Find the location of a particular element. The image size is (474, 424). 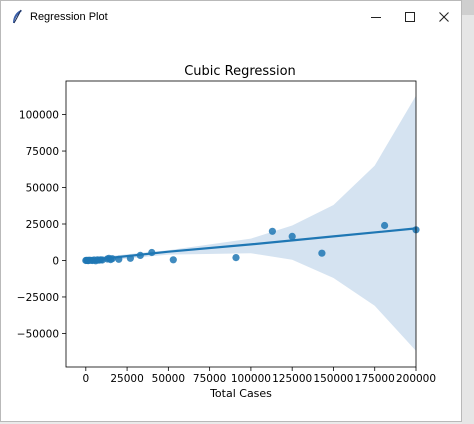

x-tick-label: 0 is located at coordinates (85, 379).